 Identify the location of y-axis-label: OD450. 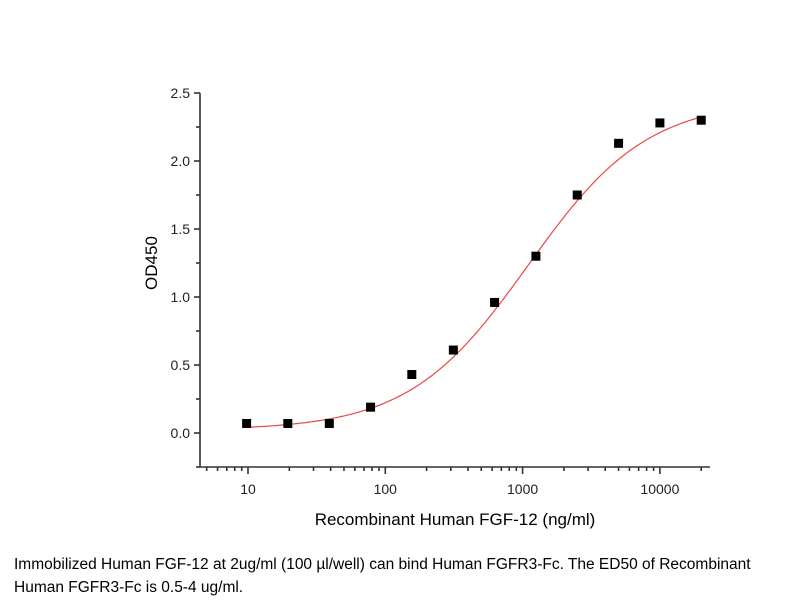
(151, 263).